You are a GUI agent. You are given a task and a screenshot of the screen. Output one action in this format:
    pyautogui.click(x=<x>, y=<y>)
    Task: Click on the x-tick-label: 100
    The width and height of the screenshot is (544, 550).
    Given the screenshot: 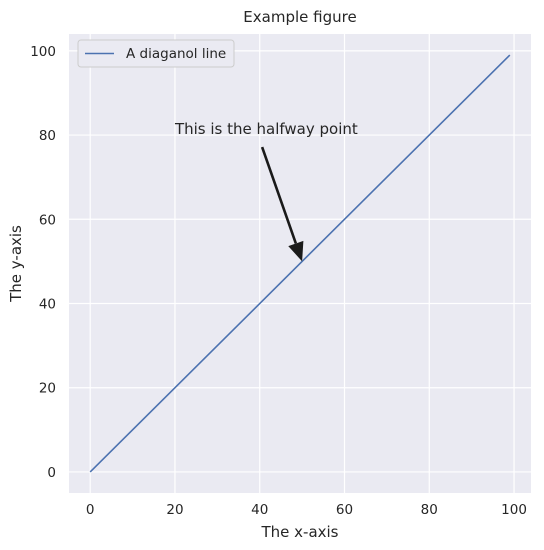 What is the action you would take?
    pyautogui.click(x=514, y=510)
    